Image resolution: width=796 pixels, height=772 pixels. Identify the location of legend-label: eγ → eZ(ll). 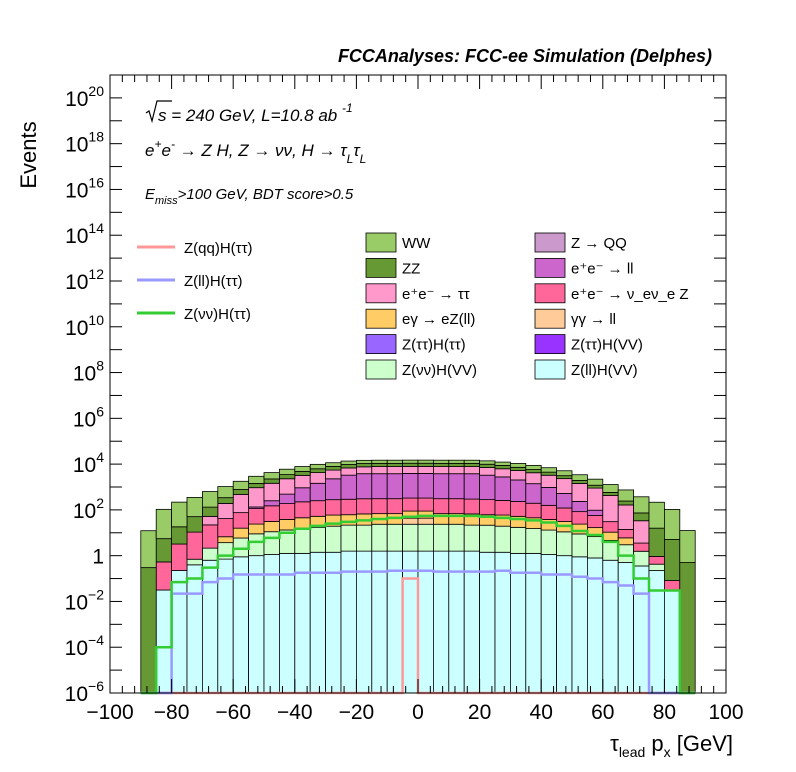
(438, 319).